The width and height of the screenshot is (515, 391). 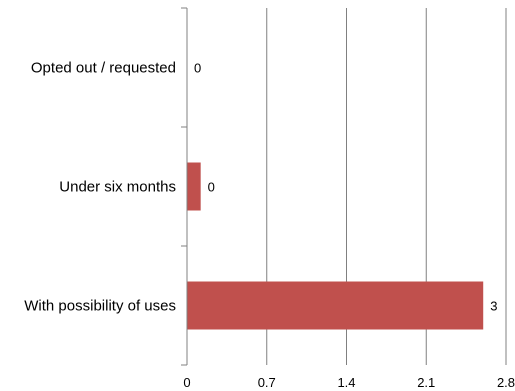 I want to click on category-label: With possibility of uses, so click(x=100, y=306).